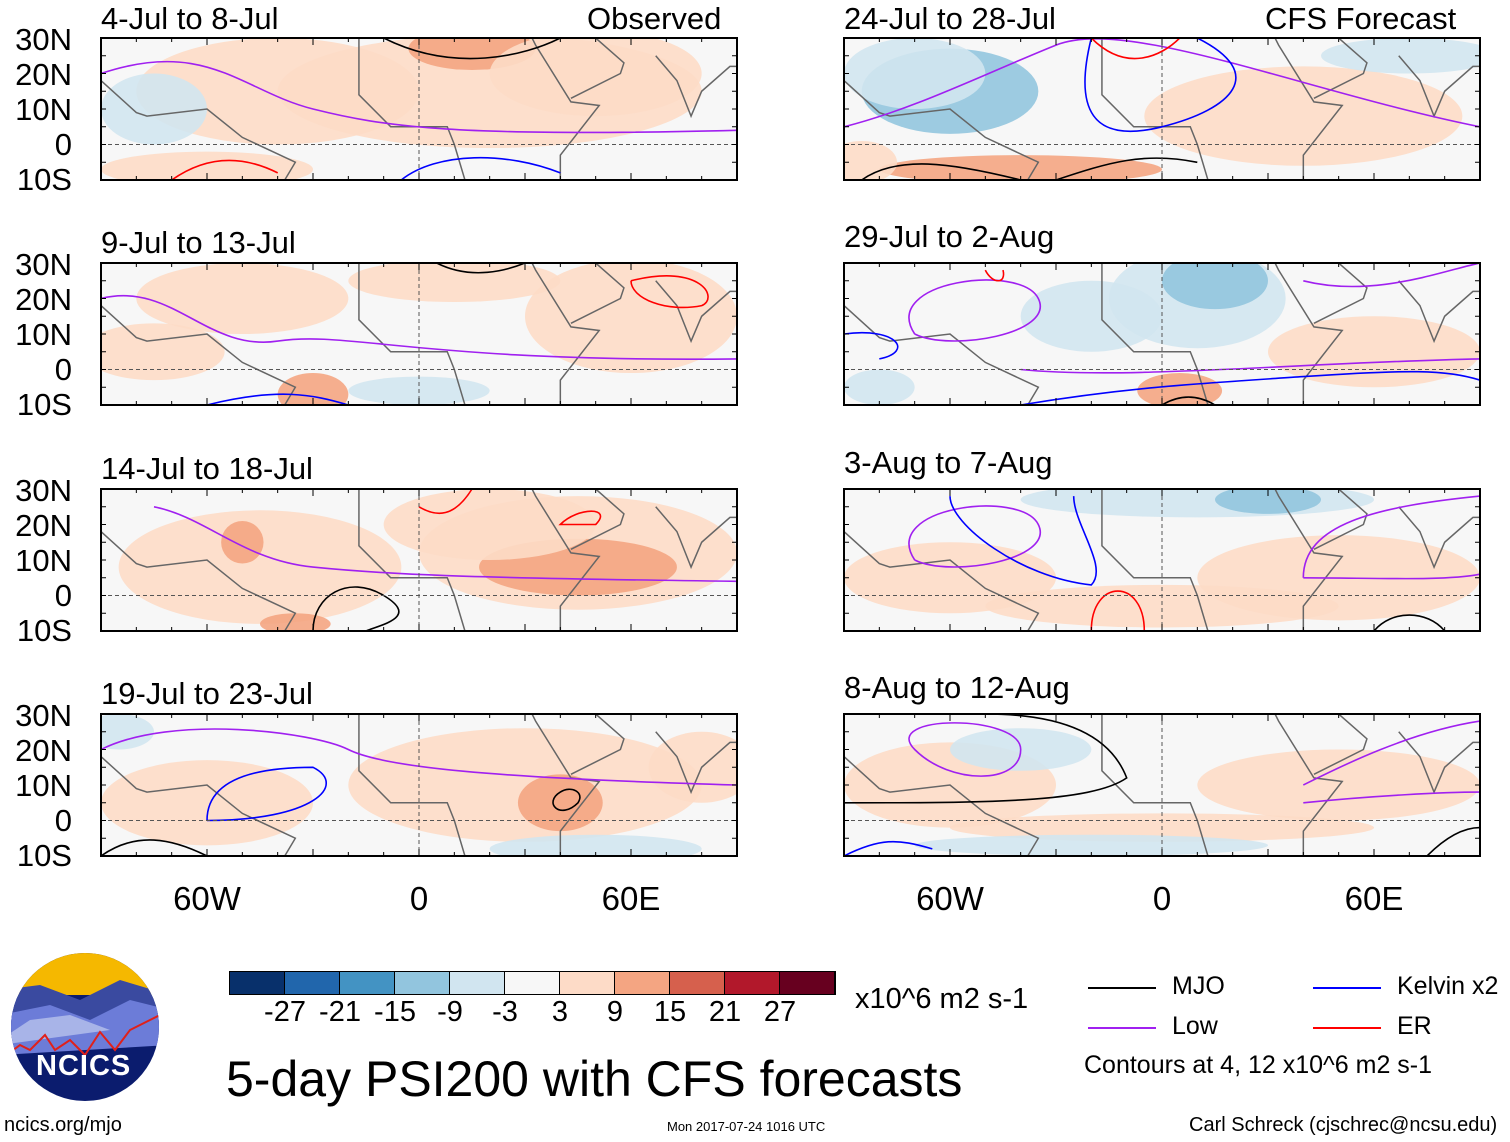 The width and height of the screenshot is (1510, 1142). Describe the element at coordinates (450, 1012) in the screenshot. I see `colorbar-label: -9` at that location.